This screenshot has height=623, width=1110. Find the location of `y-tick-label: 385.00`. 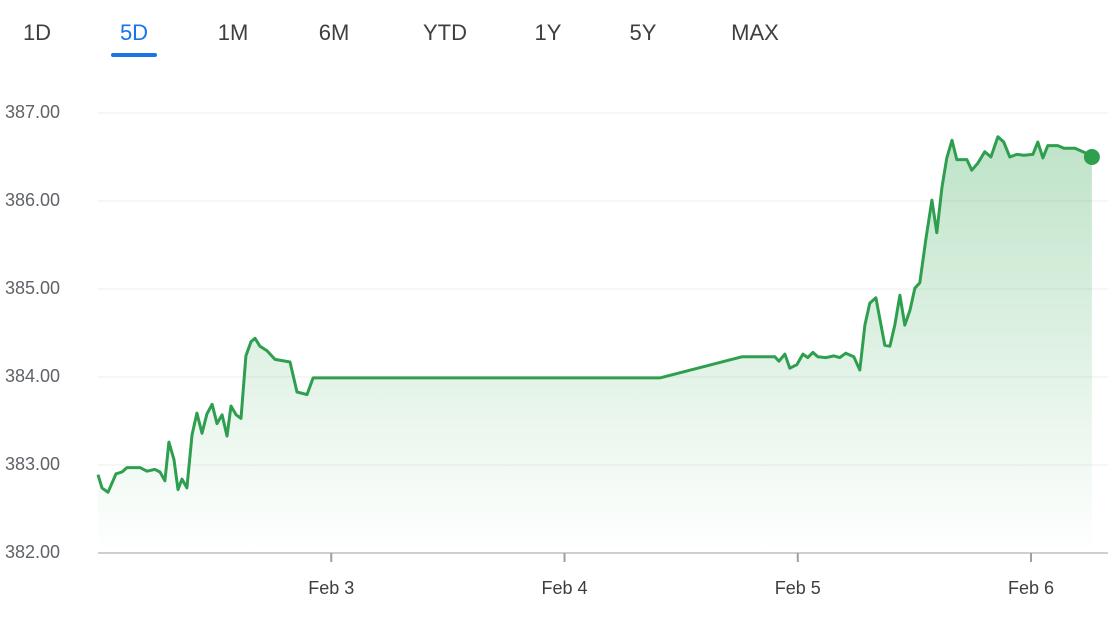

y-tick-label: 385.00 is located at coordinates (32, 288).